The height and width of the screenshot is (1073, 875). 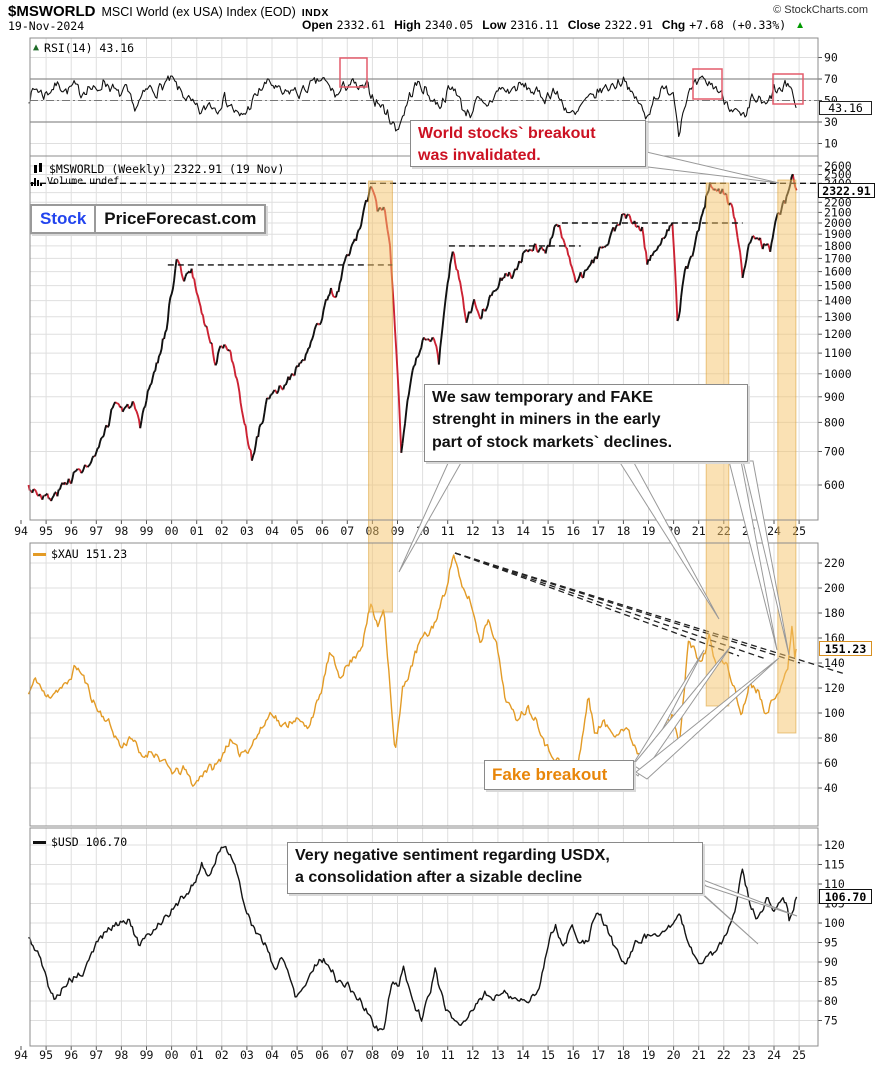 What do you see at coordinates (198, 12) in the screenshot?
I see `index-name: MSCI World (ex USA) Index (EOD)` at bounding box center [198, 12].